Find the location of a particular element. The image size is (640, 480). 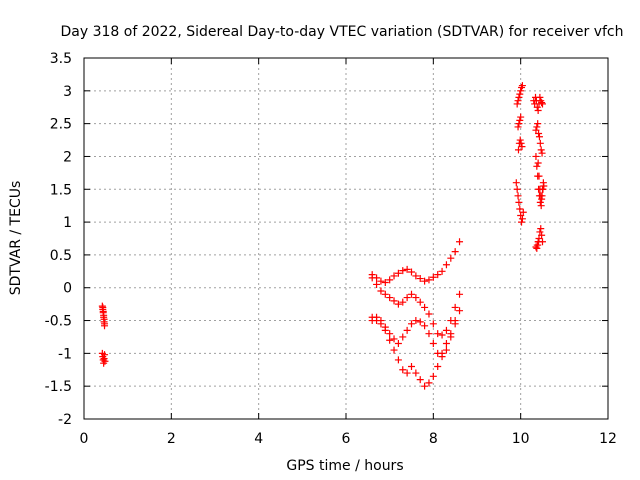

y-tick-label: -2 is located at coordinates (65, 420).